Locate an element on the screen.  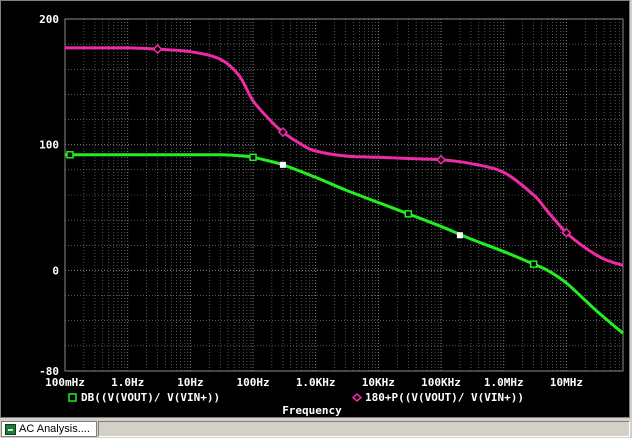
x-tick-label: 10MHz is located at coordinates (566, 382).